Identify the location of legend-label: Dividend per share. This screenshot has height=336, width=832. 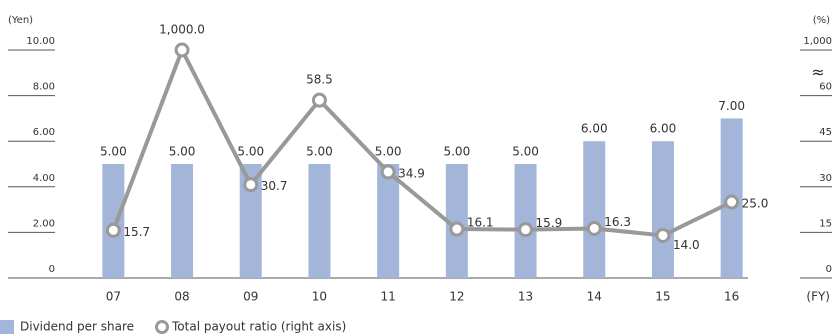
(77, 327).